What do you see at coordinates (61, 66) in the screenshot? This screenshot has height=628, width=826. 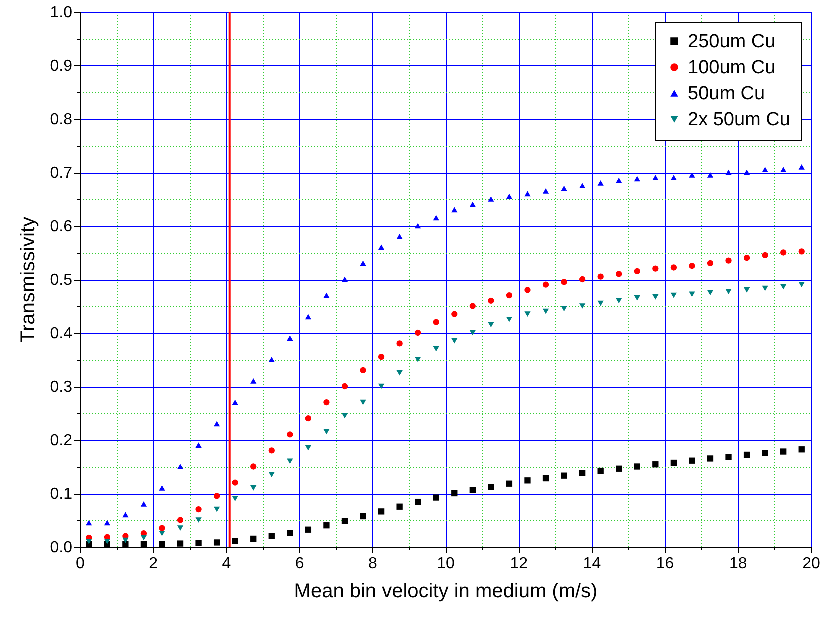 I see `y-tick-label: 0.9` at bounding box center [61, 66].